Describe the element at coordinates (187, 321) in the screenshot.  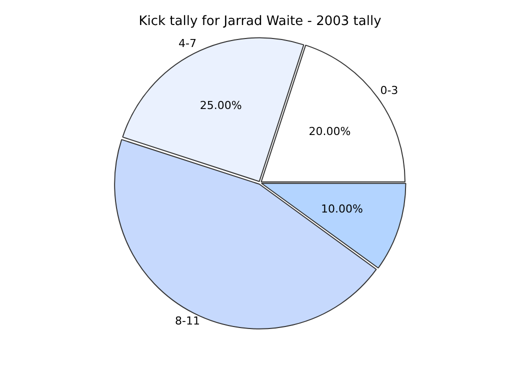
I see `slice-label: 8-11` at that location.